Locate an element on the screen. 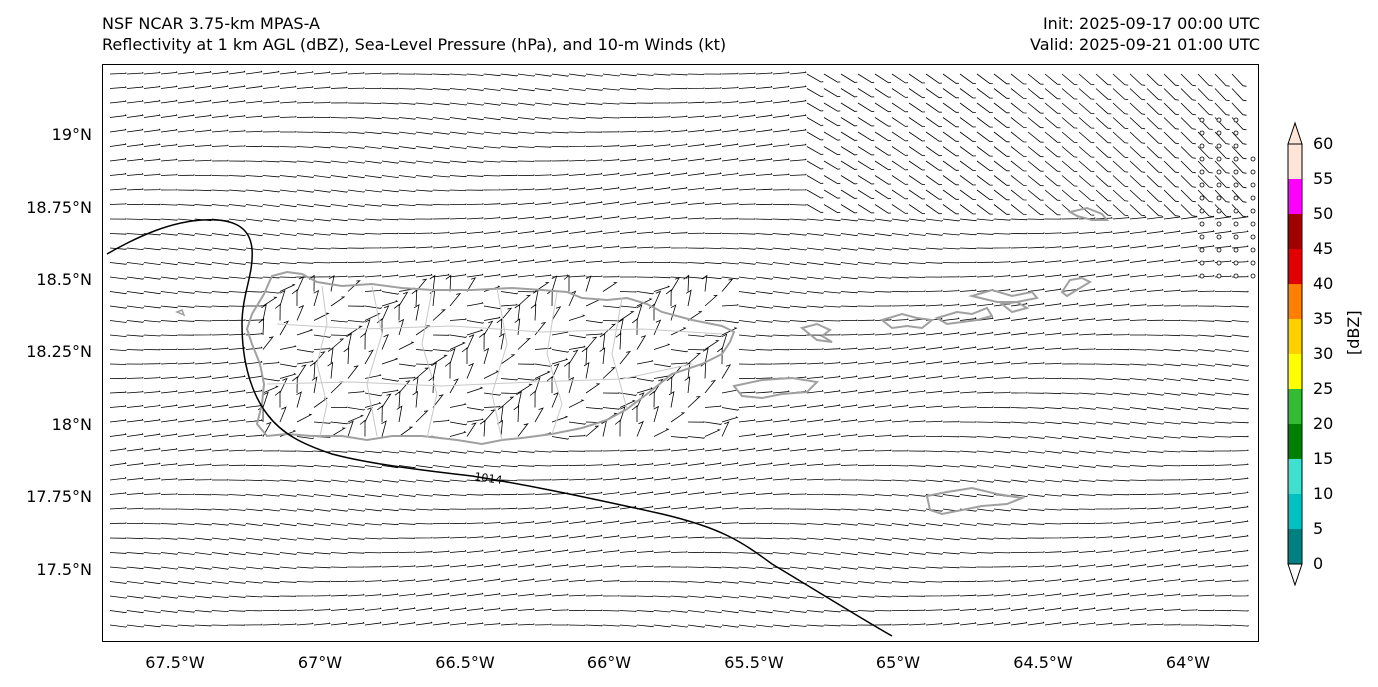  lon-label-67: 67°W is located at coordinates (320, 662).